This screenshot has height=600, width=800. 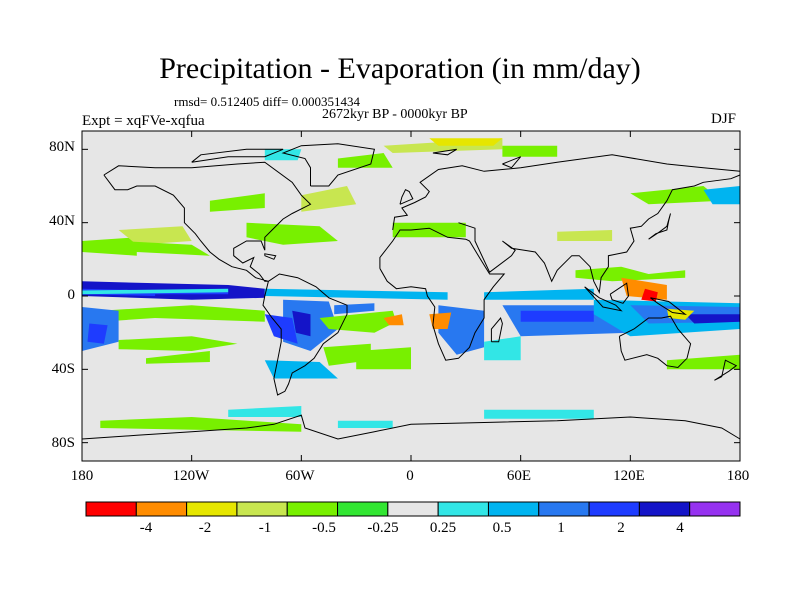 I want to click on y-tick-label: 40S, so click(x=63, y=369).